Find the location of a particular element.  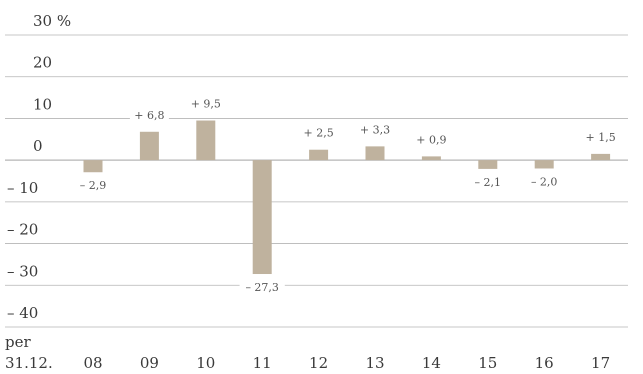

data-label-14: + 0,9 is located at coordinates (431, 139).